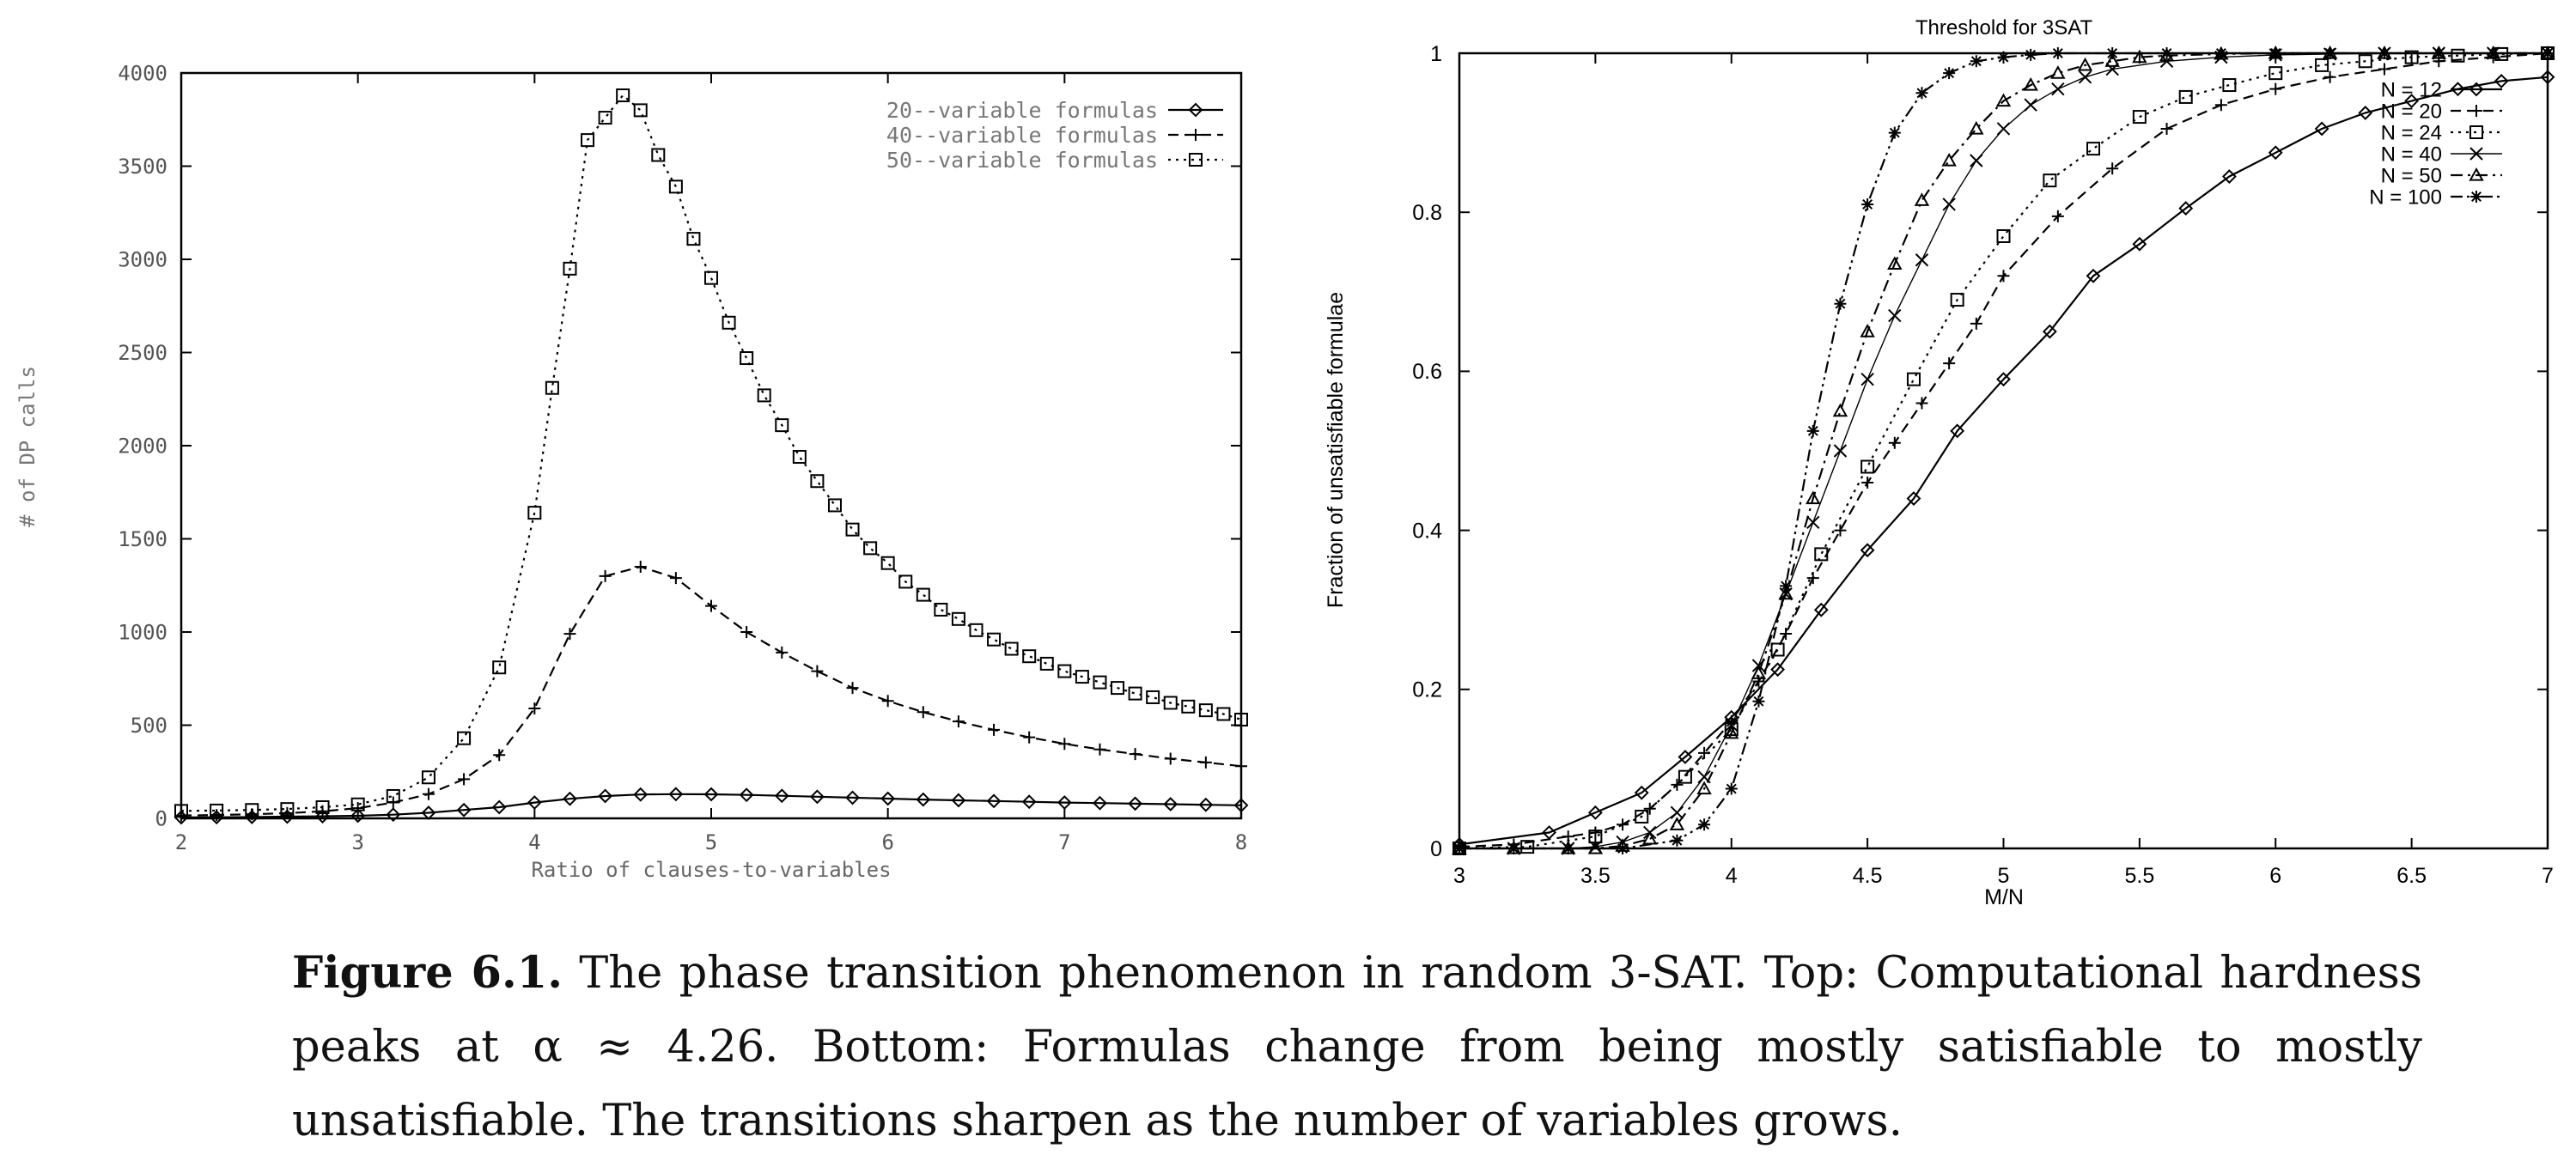 This screenshot has height=1167, width=2576. I want to click on x-tick-label: 5, so click(711, 842).